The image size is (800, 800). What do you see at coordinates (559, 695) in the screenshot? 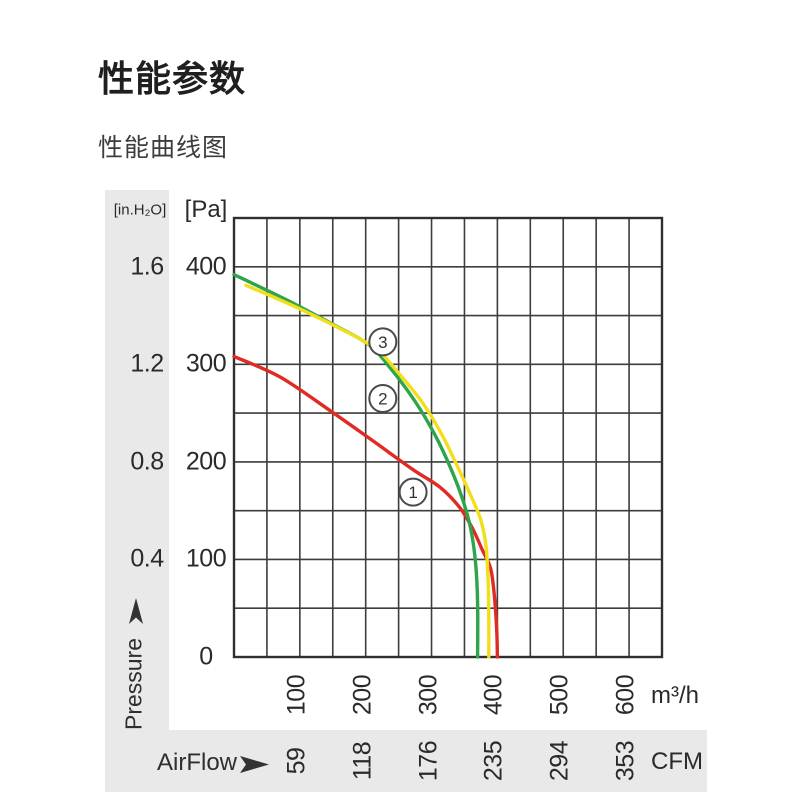
I see `x-tick-500: 500` at bounding box center [559, 695].